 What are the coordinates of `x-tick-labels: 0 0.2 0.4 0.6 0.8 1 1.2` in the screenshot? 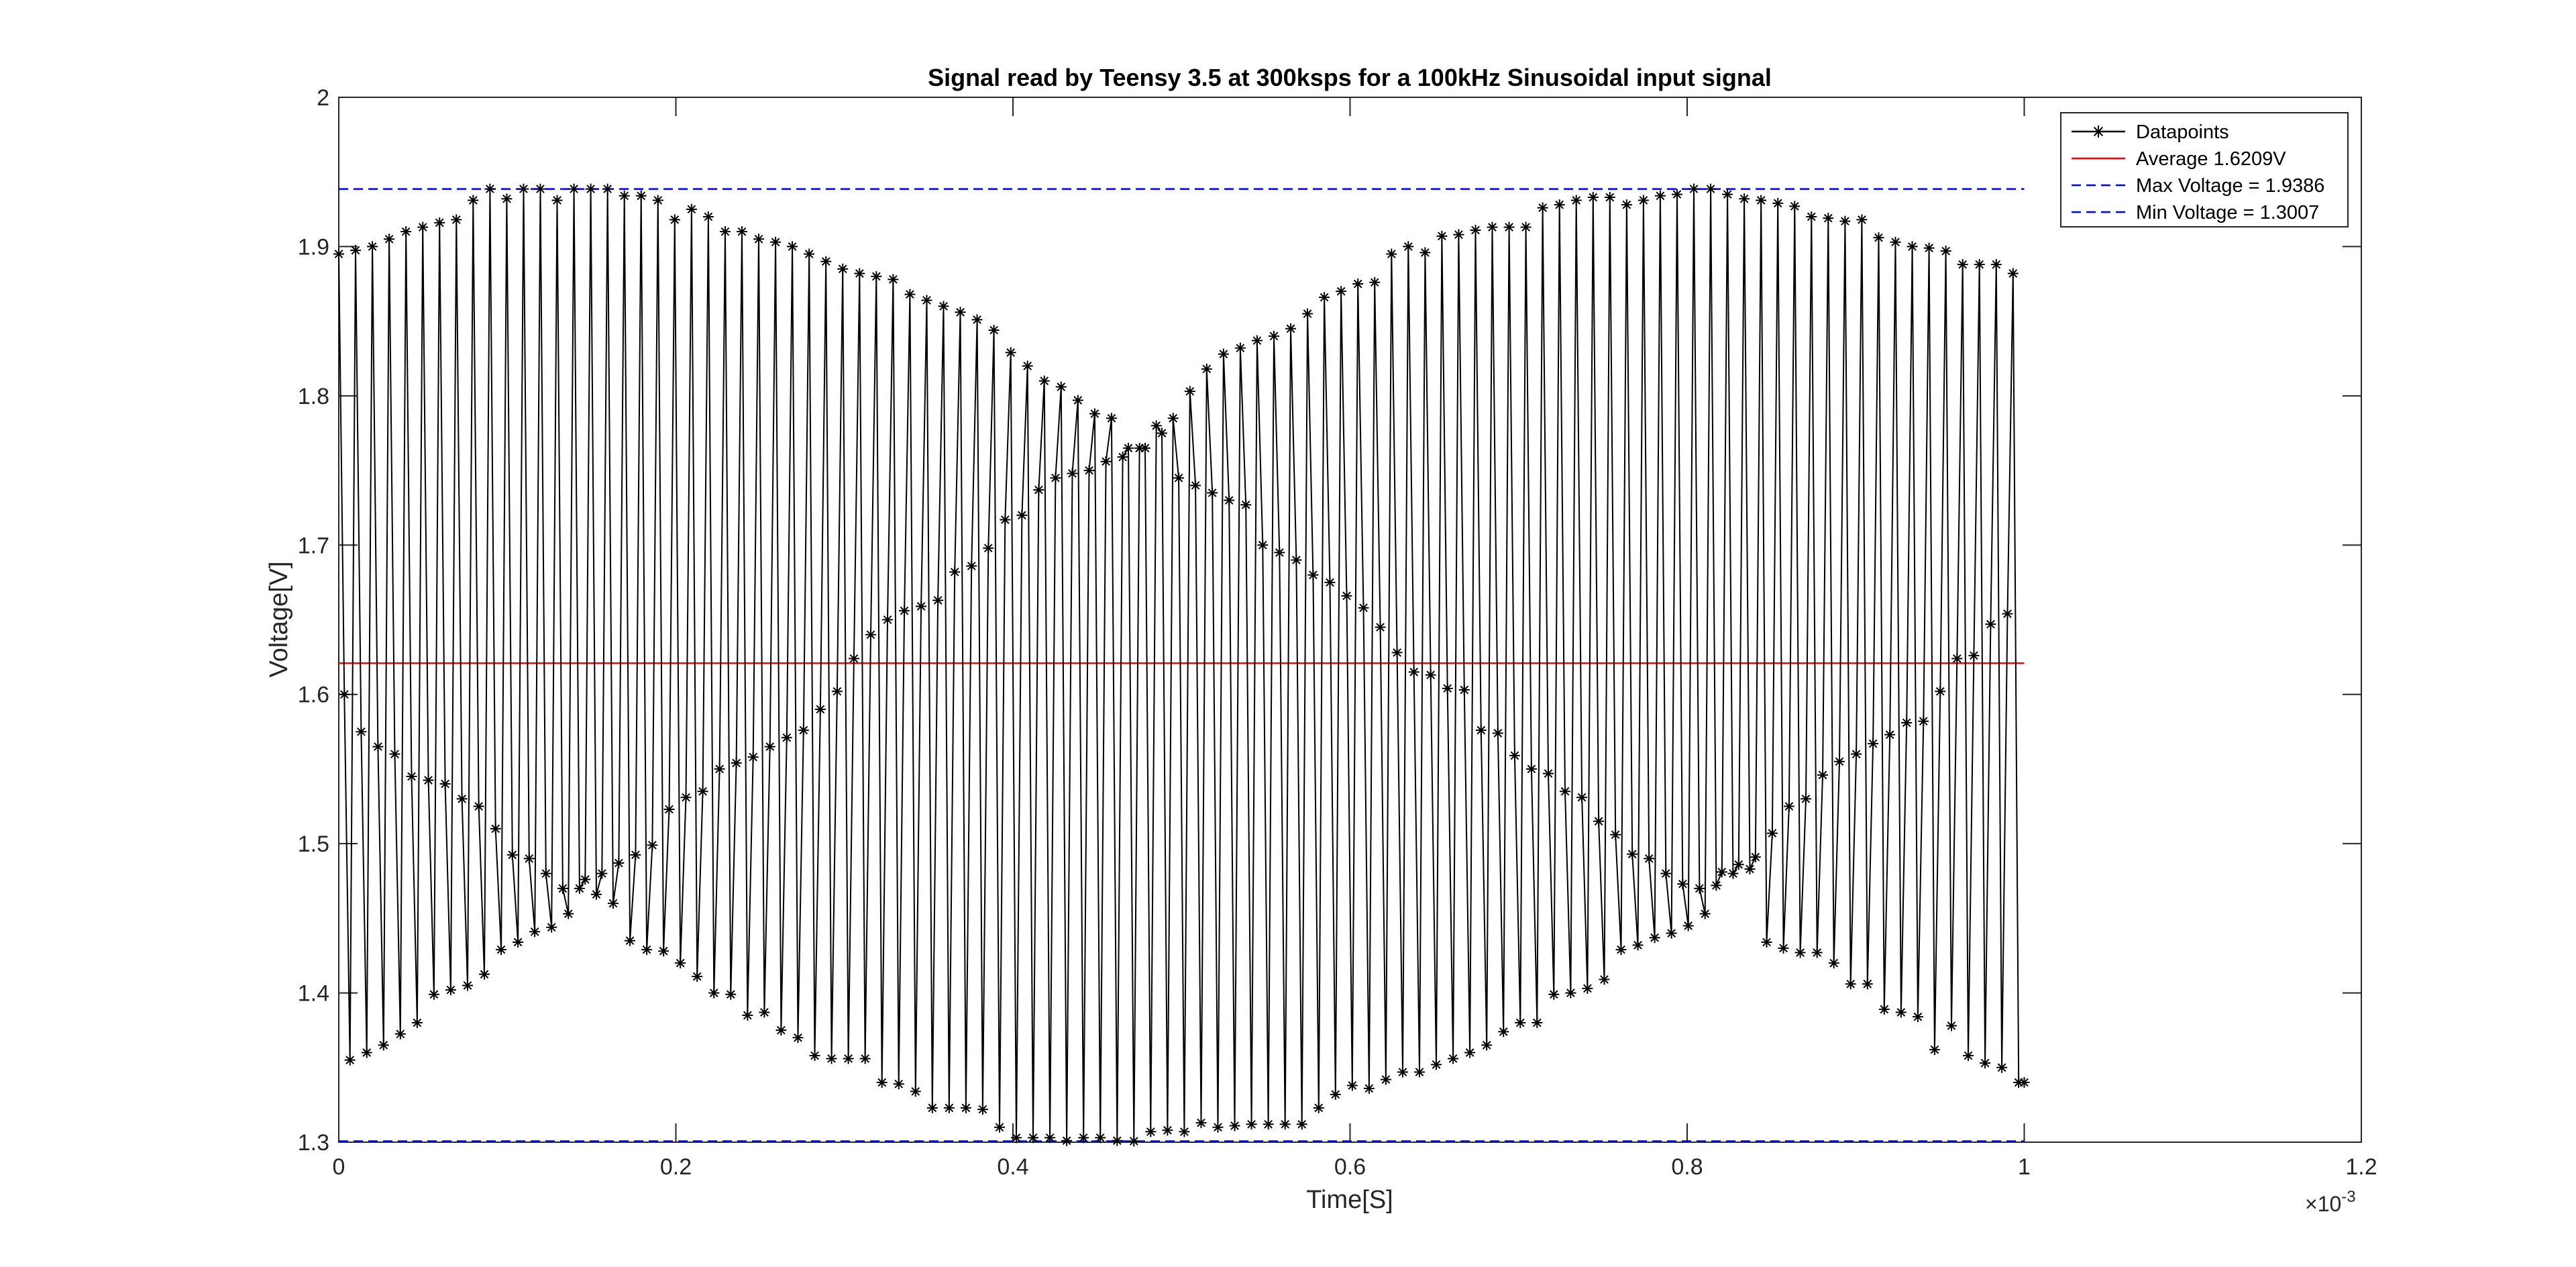 It's located at (1355, 1167).